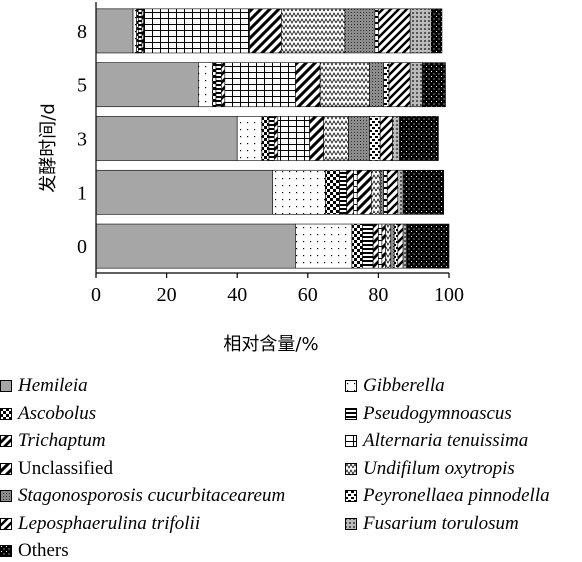 Image resolution: width=582 pixels, height=562 pixels. I want to click on legend-item: Alternaria tenuissima, so click(436, 441).